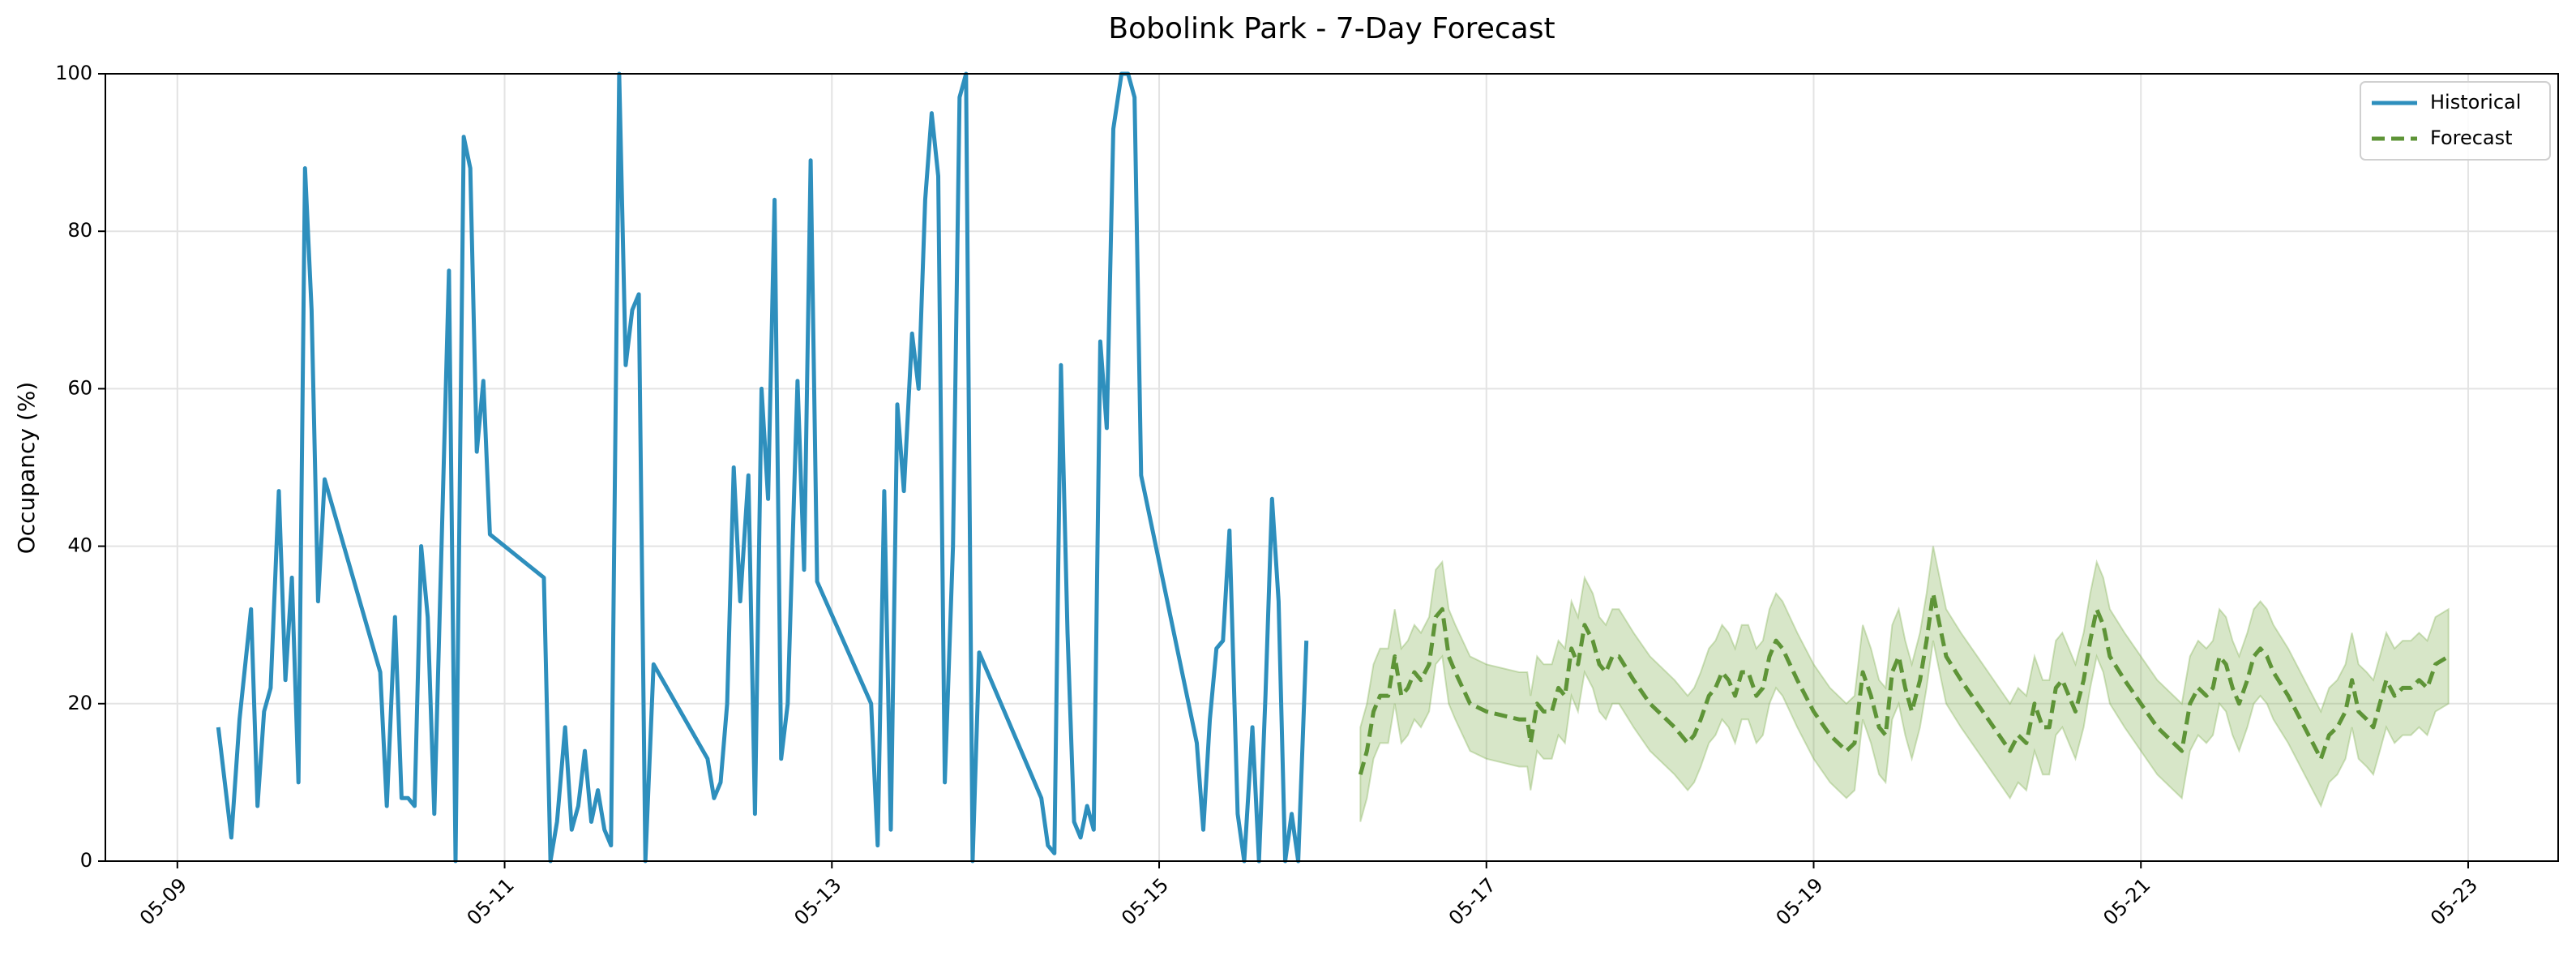 The height and width of the screenshot is (956, 2576). Describe the element at coordinates (79, 545) in the screenshot. I see `y-tick-label: 40` at that location.